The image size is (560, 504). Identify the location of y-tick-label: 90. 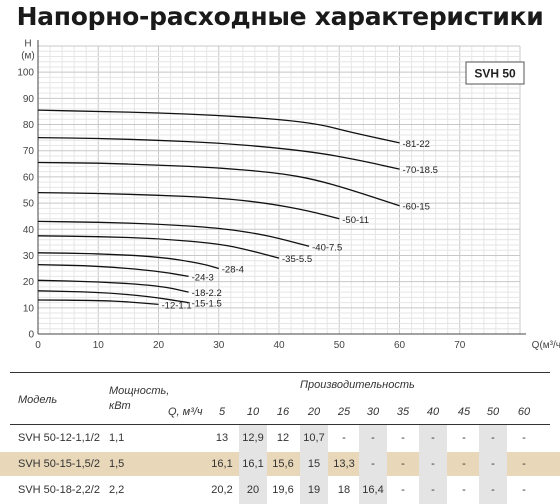
(29, 99).